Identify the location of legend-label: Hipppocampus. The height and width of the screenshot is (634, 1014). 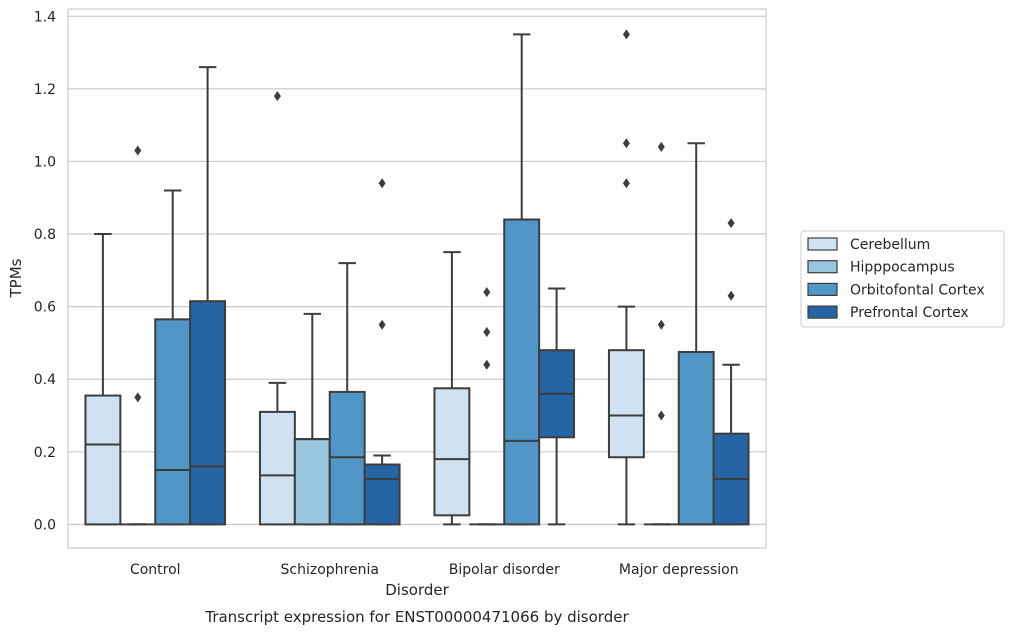
(902, 268).